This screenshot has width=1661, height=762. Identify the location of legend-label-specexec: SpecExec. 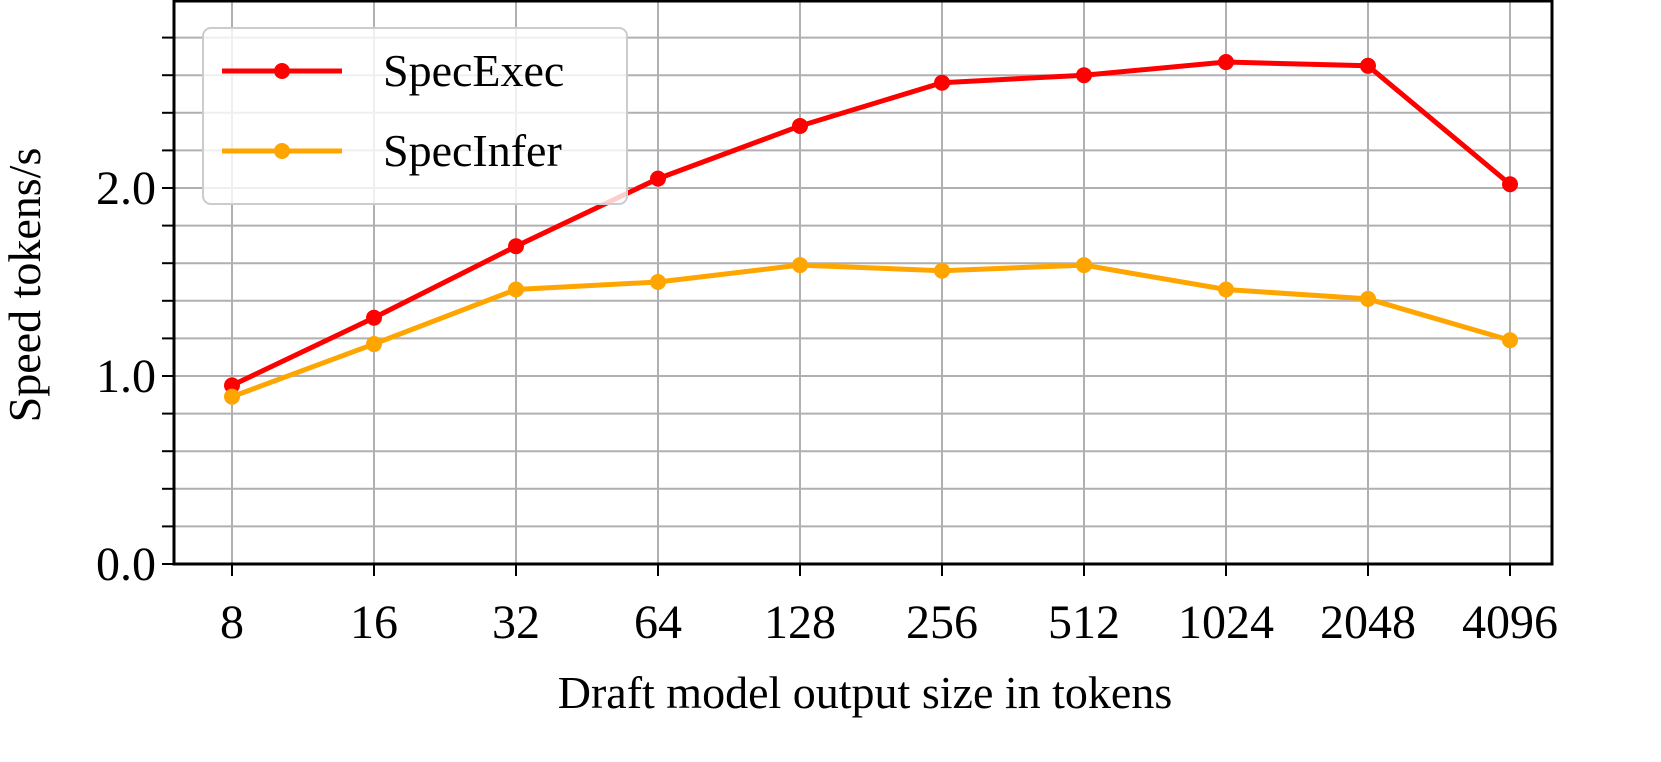
(473, 70).